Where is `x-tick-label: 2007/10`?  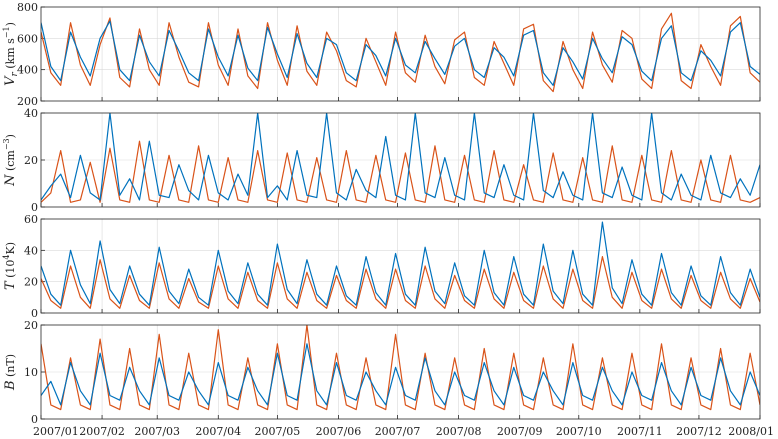
x-tick-label: 2007/10 is located at coordinates (579, 431).